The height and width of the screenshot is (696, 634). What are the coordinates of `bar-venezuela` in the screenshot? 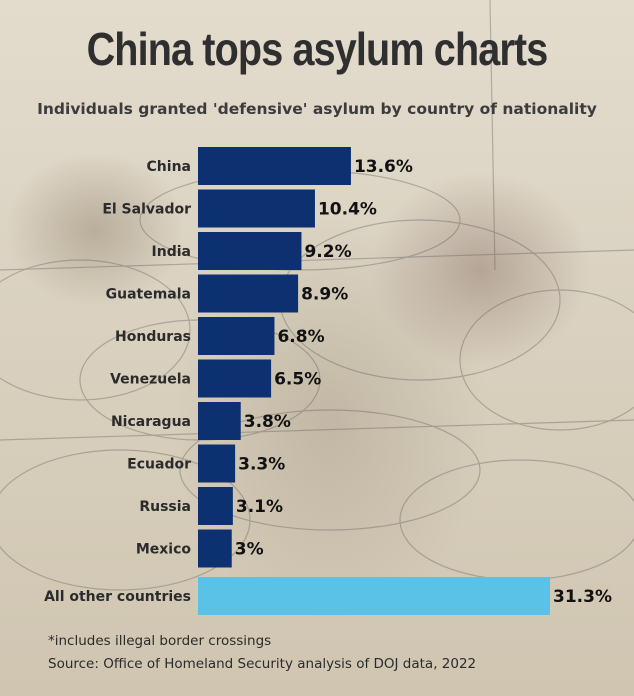 It's located at (235, 378).